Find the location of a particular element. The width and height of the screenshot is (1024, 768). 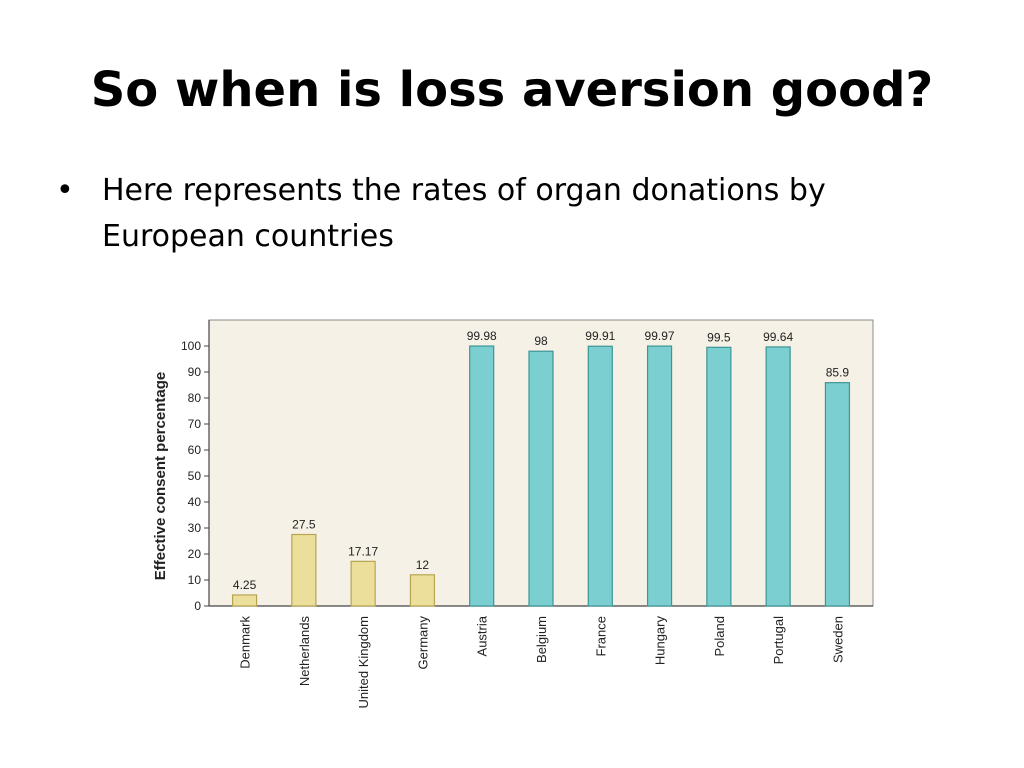

y-tick-label: 30 is located at coordinates (195, 528).